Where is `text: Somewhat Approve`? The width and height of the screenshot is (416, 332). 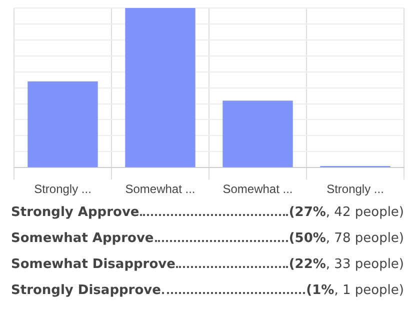 text: Somewhat Approve is located at coordinates (82, 238).